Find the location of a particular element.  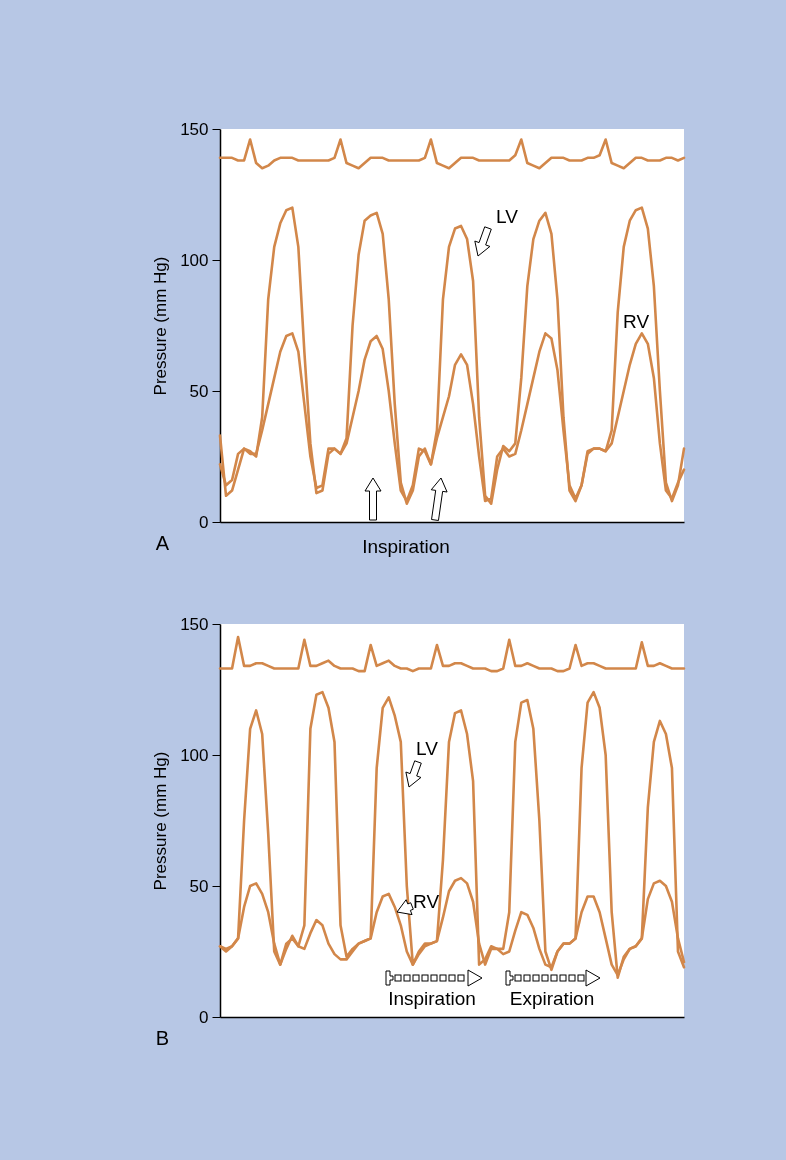

text: A is located at coordinates (162, 543).